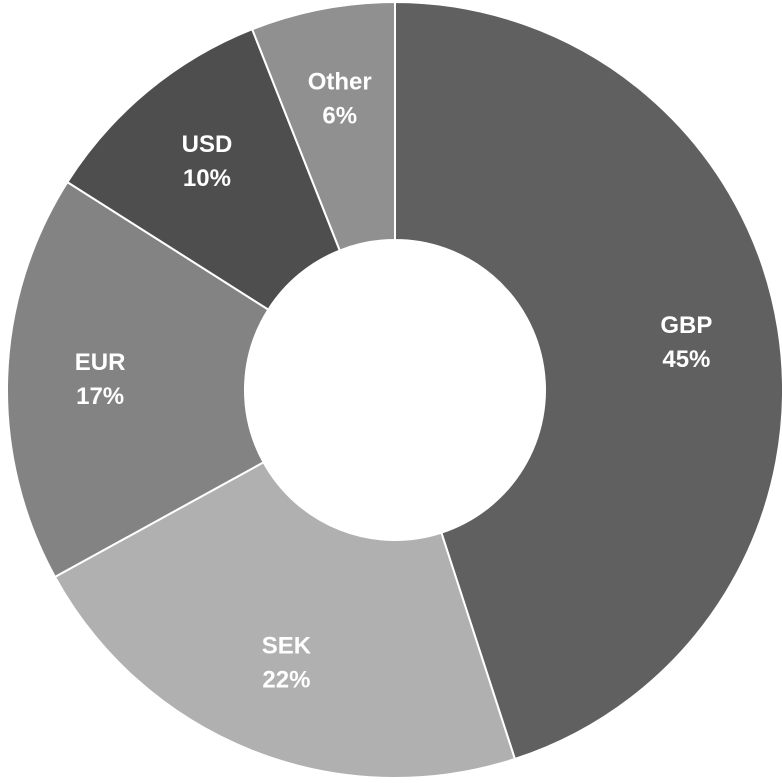  What do you see at coordinates (340, 82) in the screenshot?
I see `slice-name: Other` at bounding box center [340, 82].